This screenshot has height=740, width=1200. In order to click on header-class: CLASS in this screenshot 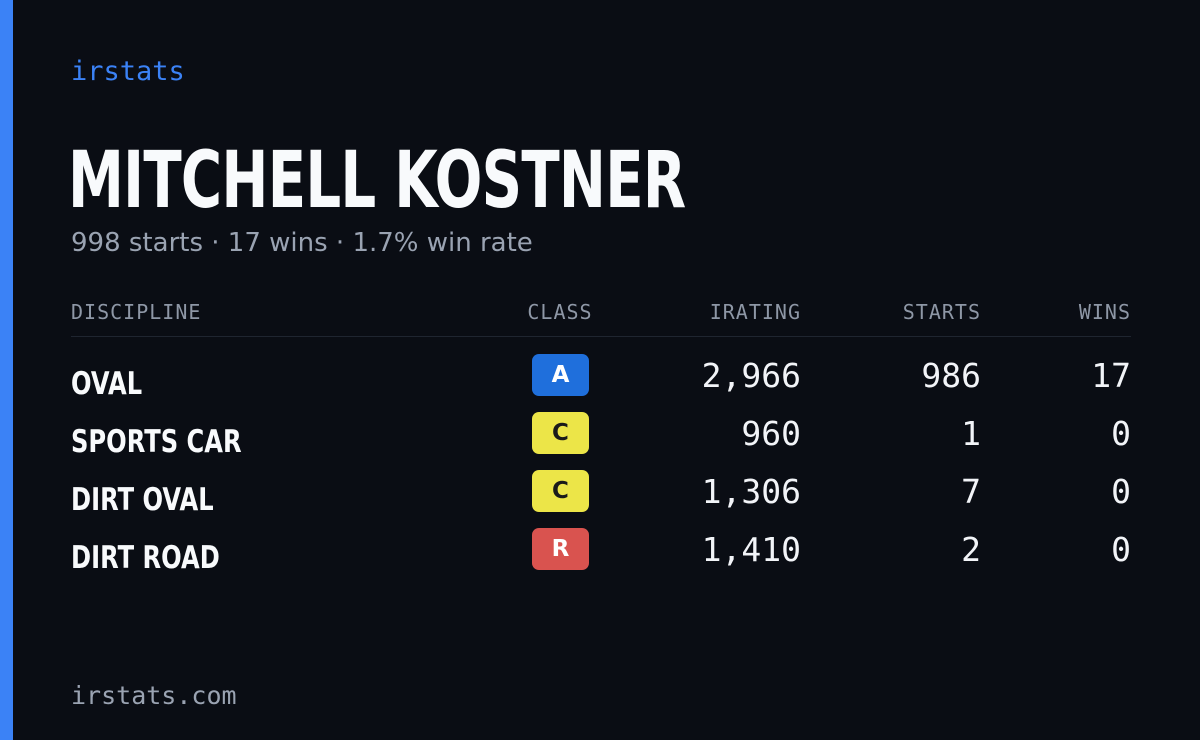, I will do `click(560, 312)`.